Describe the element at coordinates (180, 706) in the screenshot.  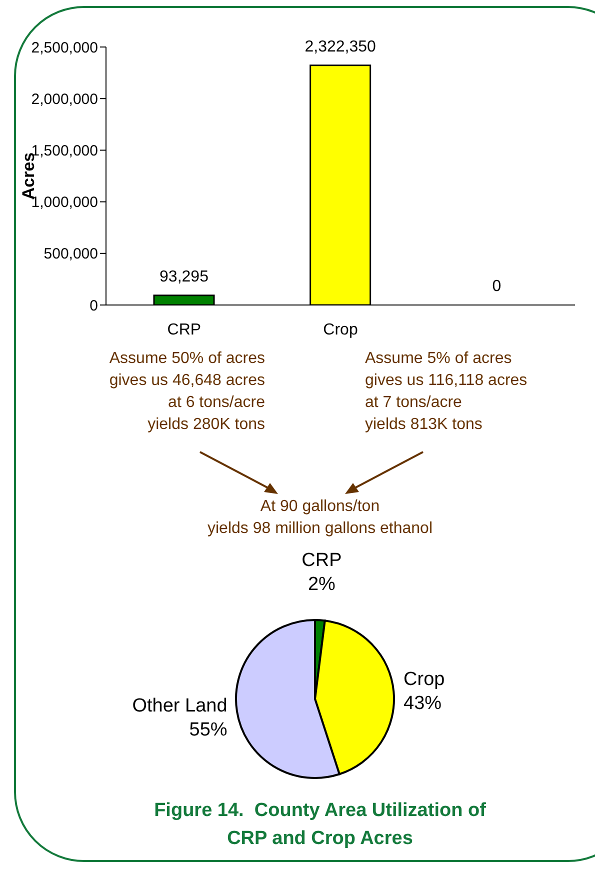
I see `slice-label: Other Land` at that location.